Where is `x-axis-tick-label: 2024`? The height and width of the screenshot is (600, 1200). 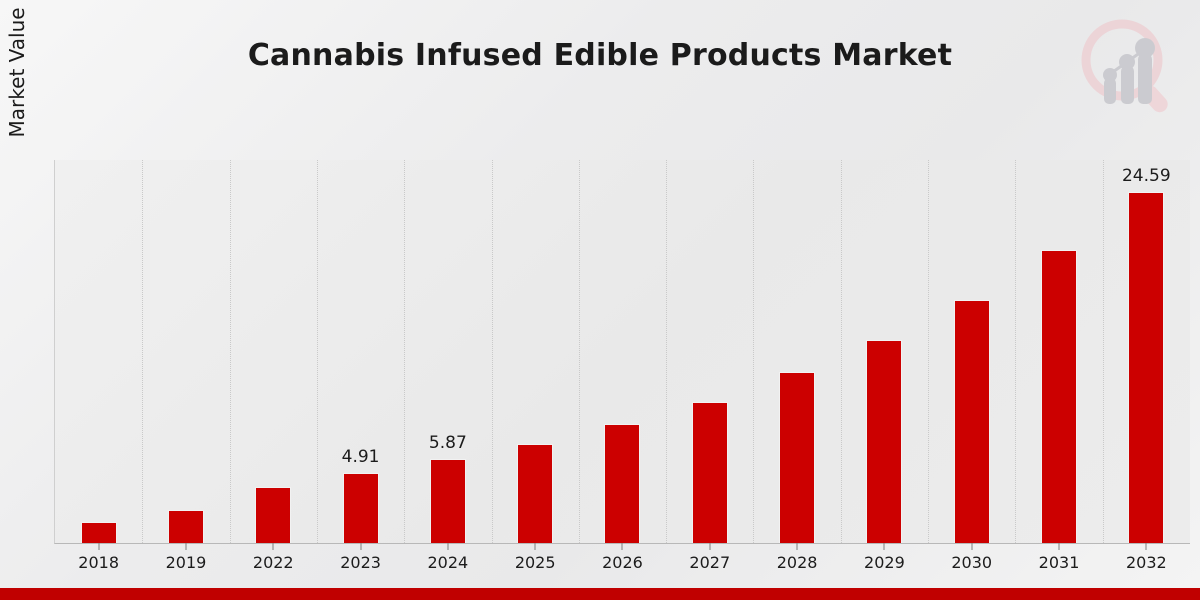 x-axis-tick-label: 2024 is located at coordinates (448, 562).